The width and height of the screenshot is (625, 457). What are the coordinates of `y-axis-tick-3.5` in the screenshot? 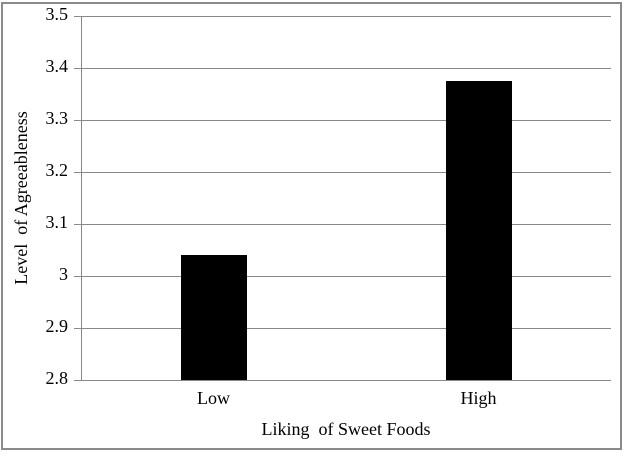 It's located at (77, 16).